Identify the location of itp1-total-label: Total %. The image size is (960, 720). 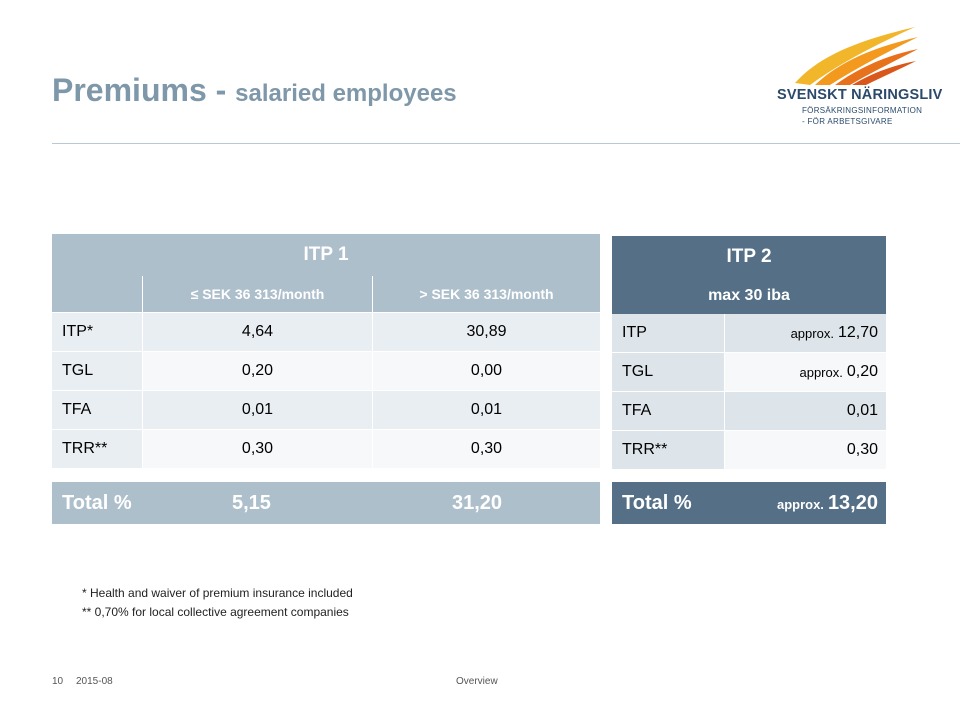
(97, 502).